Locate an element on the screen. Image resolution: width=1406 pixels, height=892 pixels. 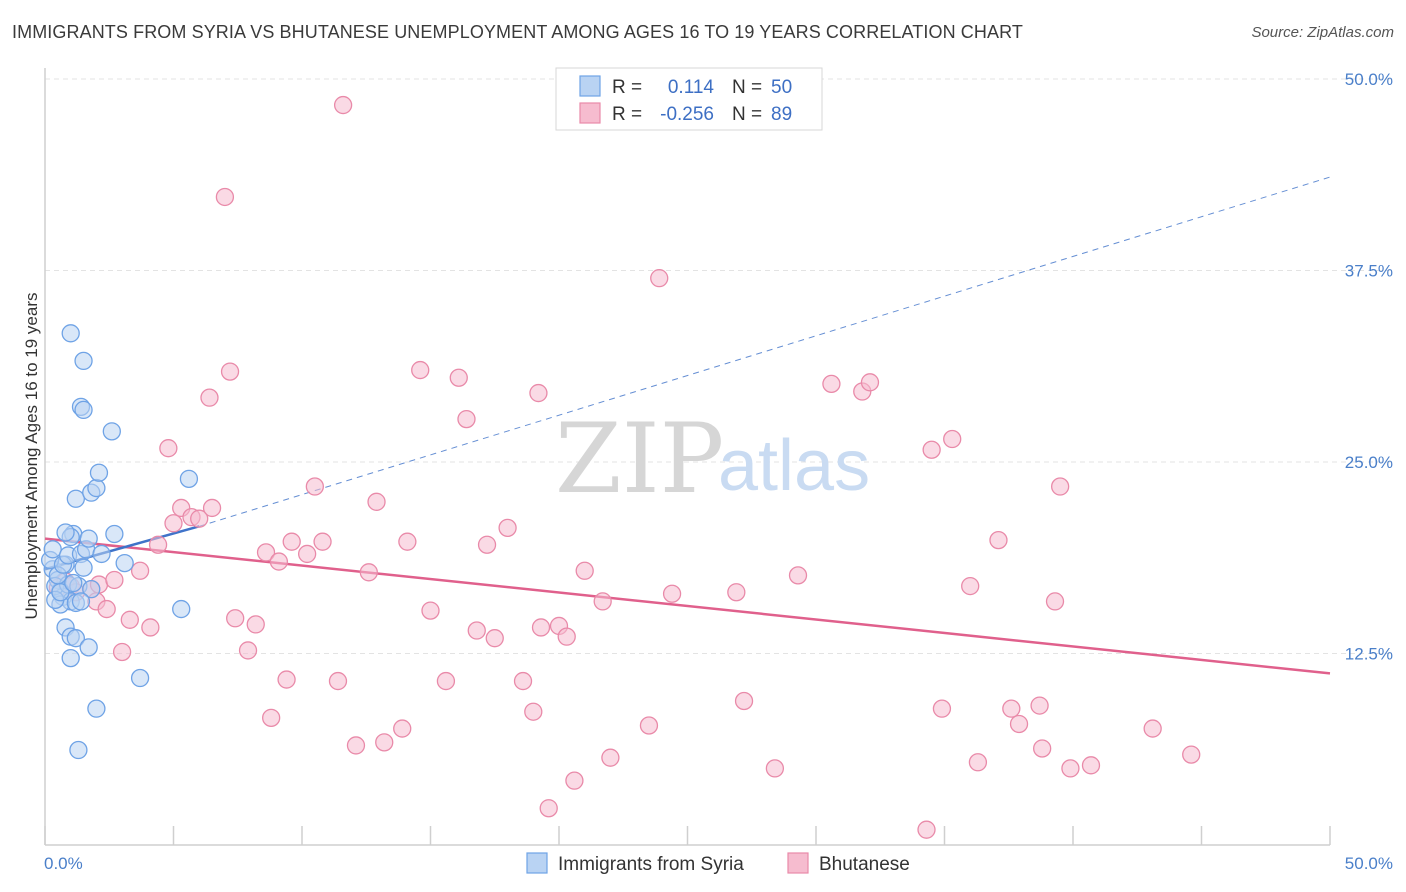
legend-r-value-bhutanese: -0.256 is located at coordinates (687, 114).